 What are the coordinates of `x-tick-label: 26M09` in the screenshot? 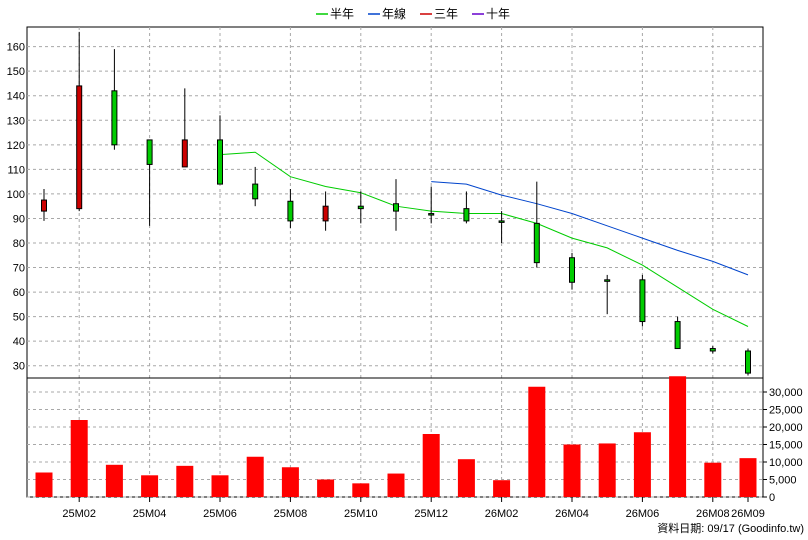 It's located at (748, 514).